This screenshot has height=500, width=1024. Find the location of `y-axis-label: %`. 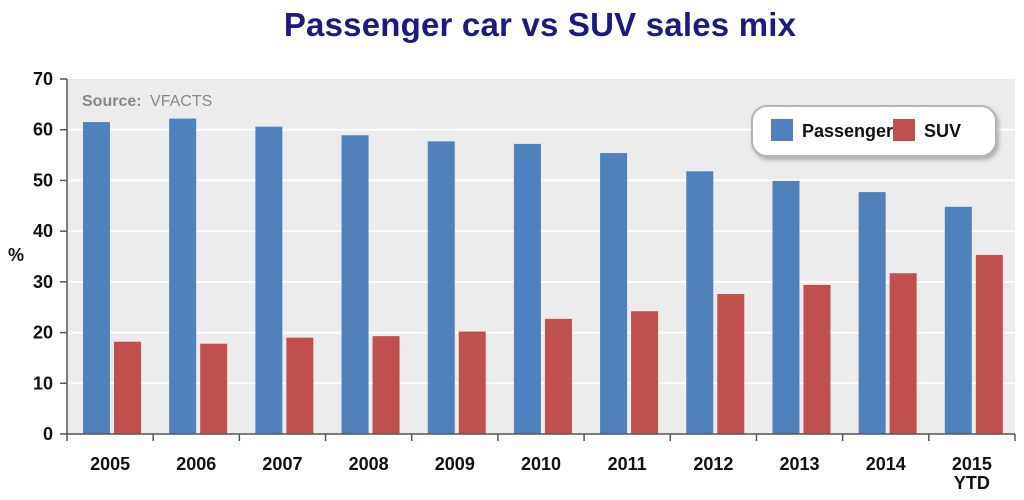

y-axis-label: % is located at coordinates (16, 255).